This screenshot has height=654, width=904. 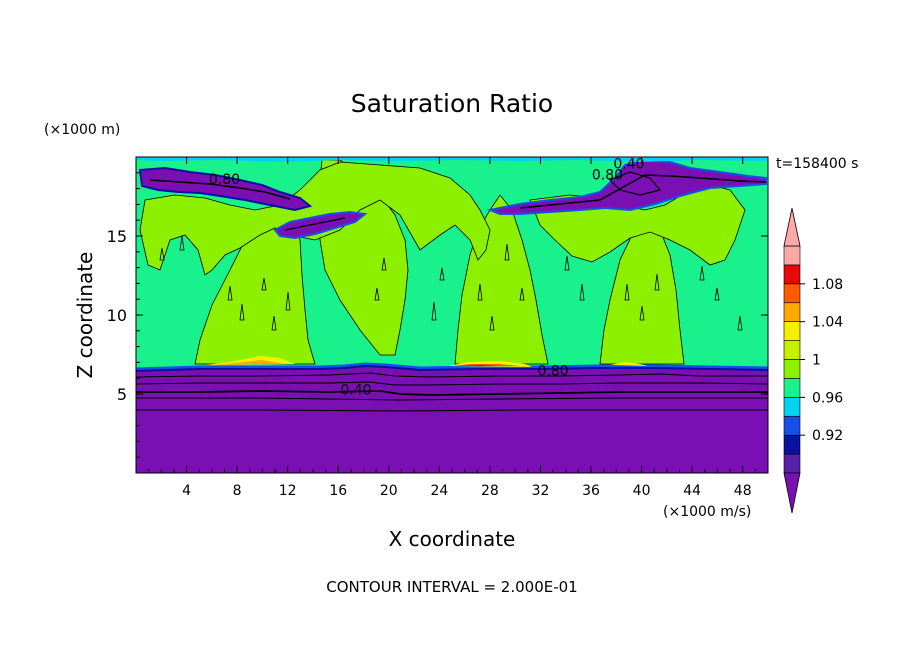 I want to click on y-tick-label: 10, so click(x=117, y=315).